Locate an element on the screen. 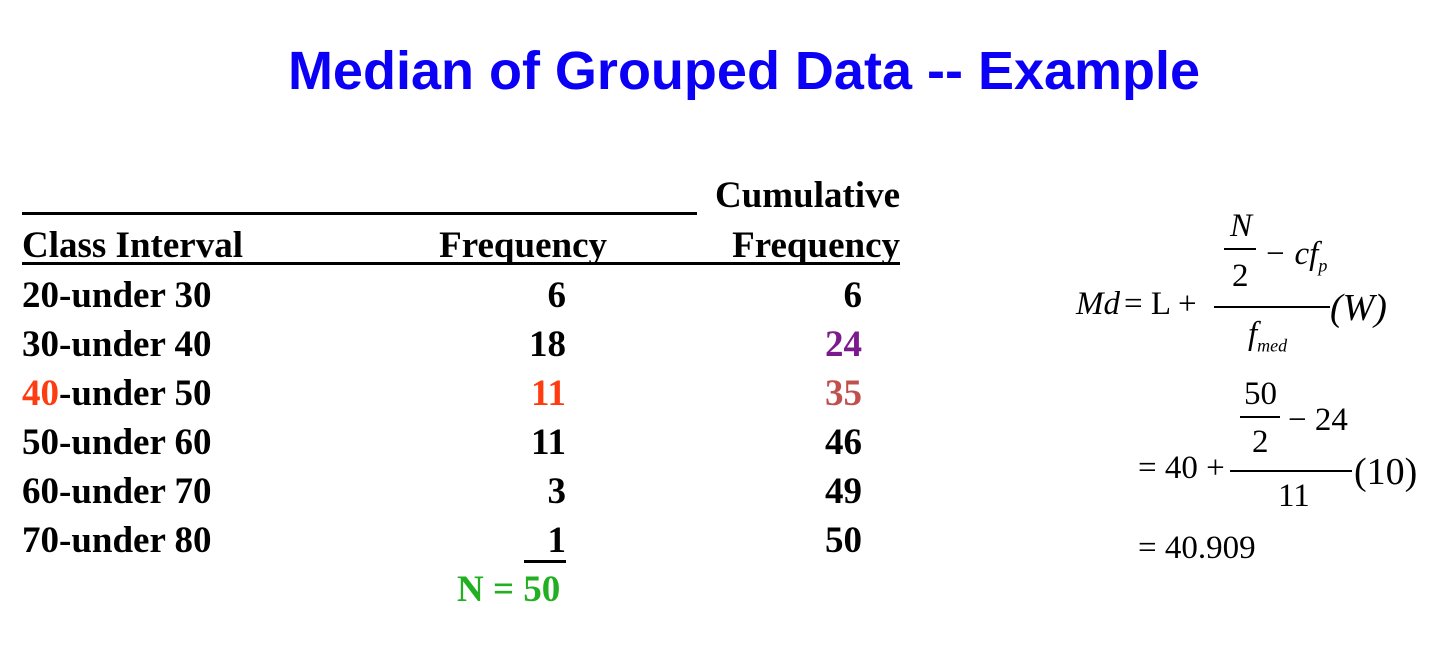  eq-l-plus: = L + is located at coordinates (1160, 304).